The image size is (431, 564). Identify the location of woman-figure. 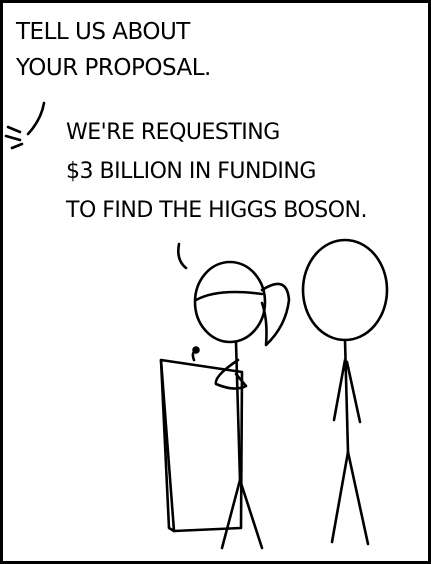
(242, 405).